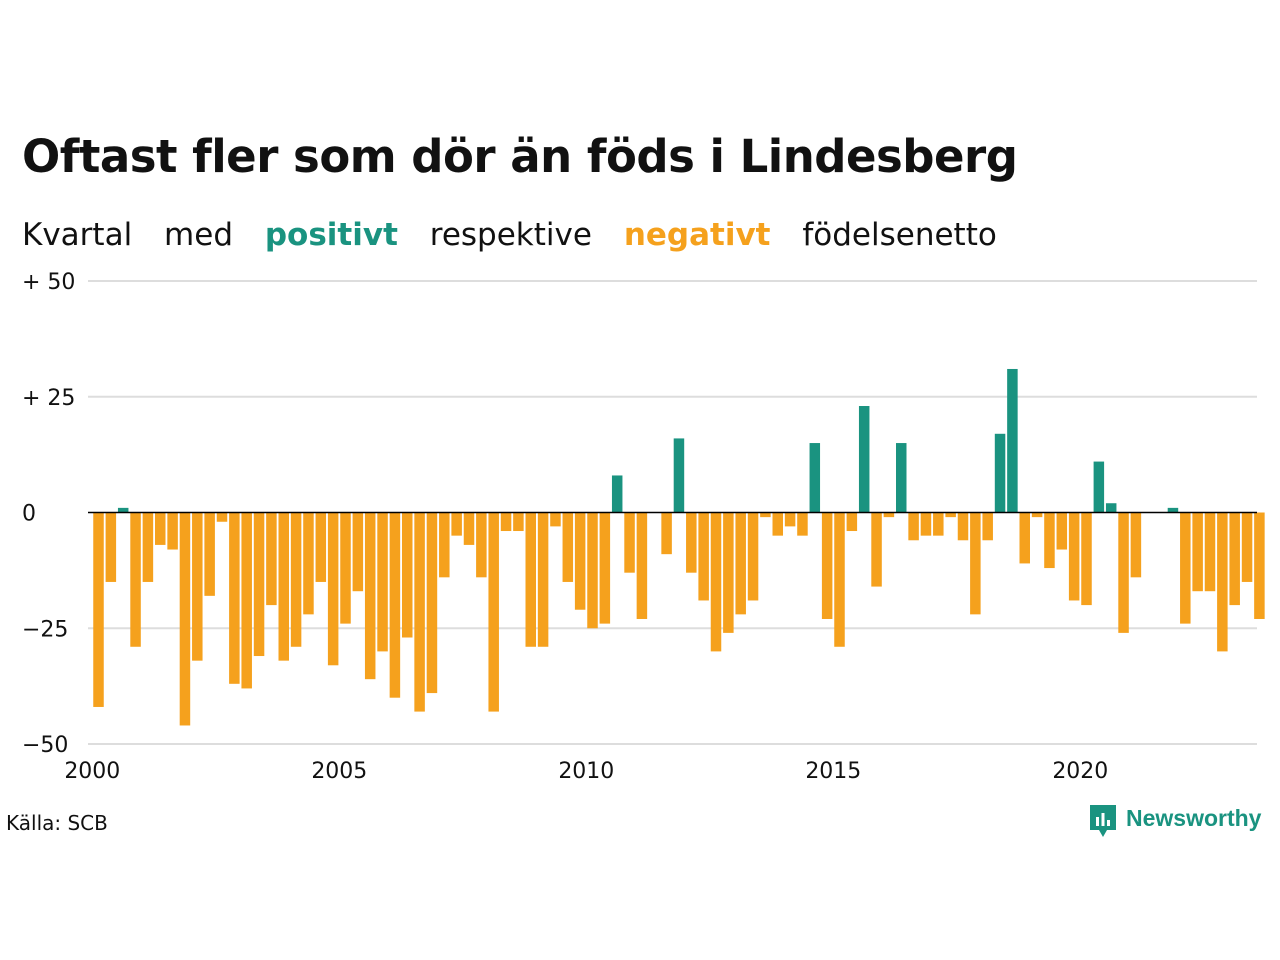 The width and height of the screenshot is (1280, 960). I want to click on subtitle-word: med, so click(198, 235).